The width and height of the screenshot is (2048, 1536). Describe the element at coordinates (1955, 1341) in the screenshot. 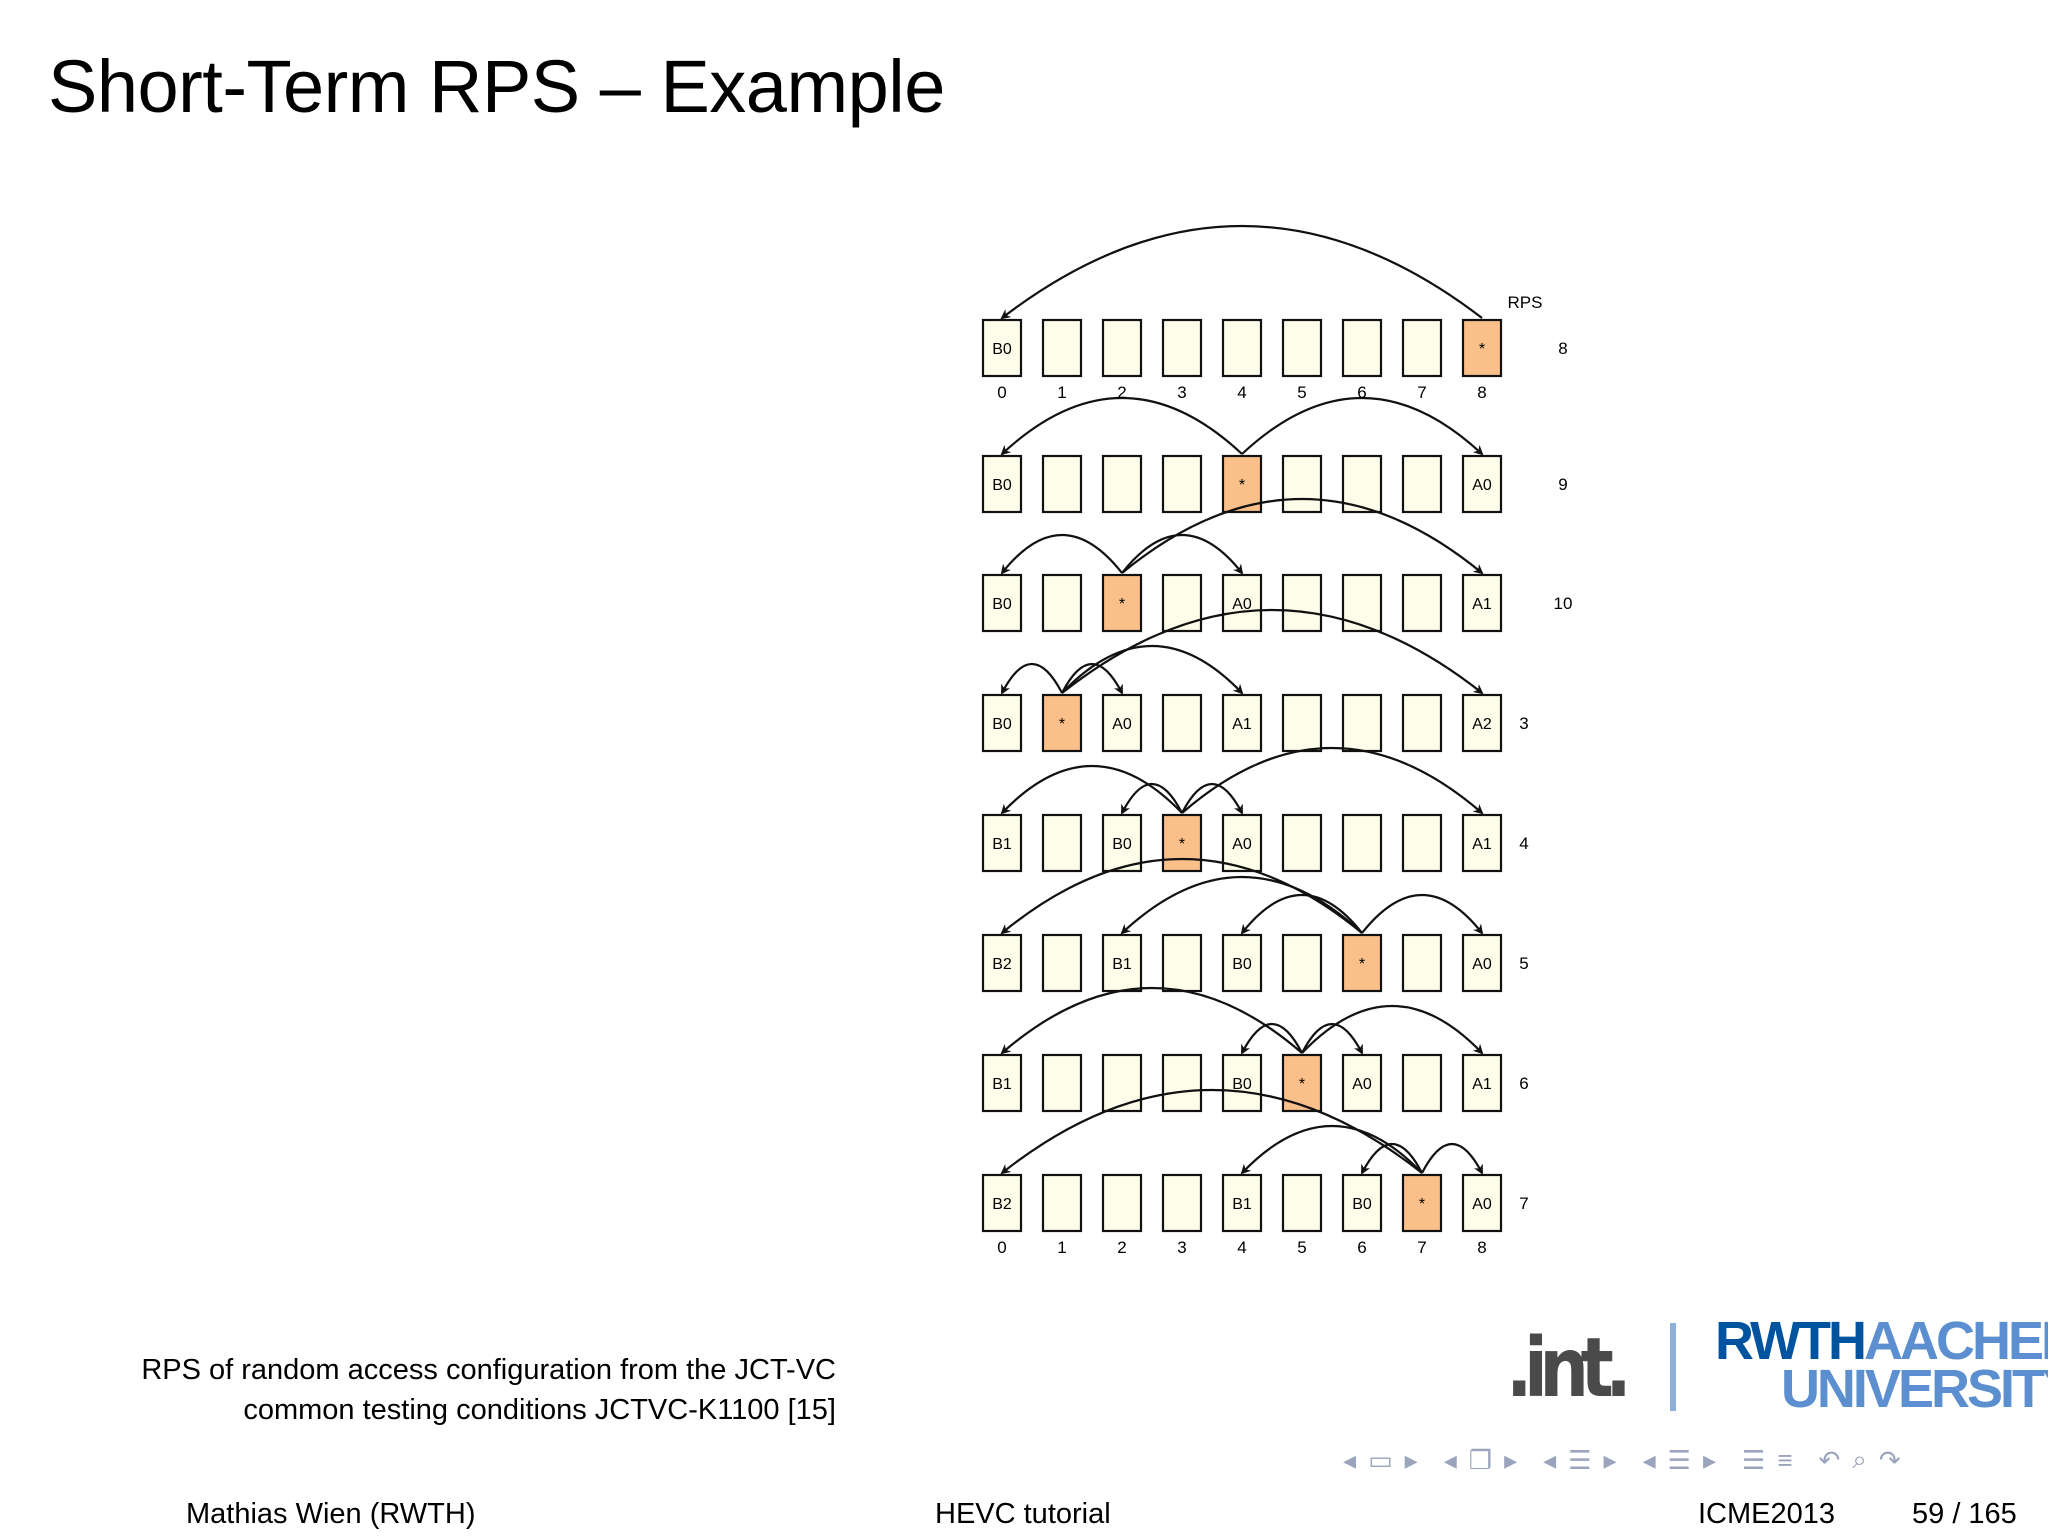

I see `aachen-logo-text: AACHEN` at that location.